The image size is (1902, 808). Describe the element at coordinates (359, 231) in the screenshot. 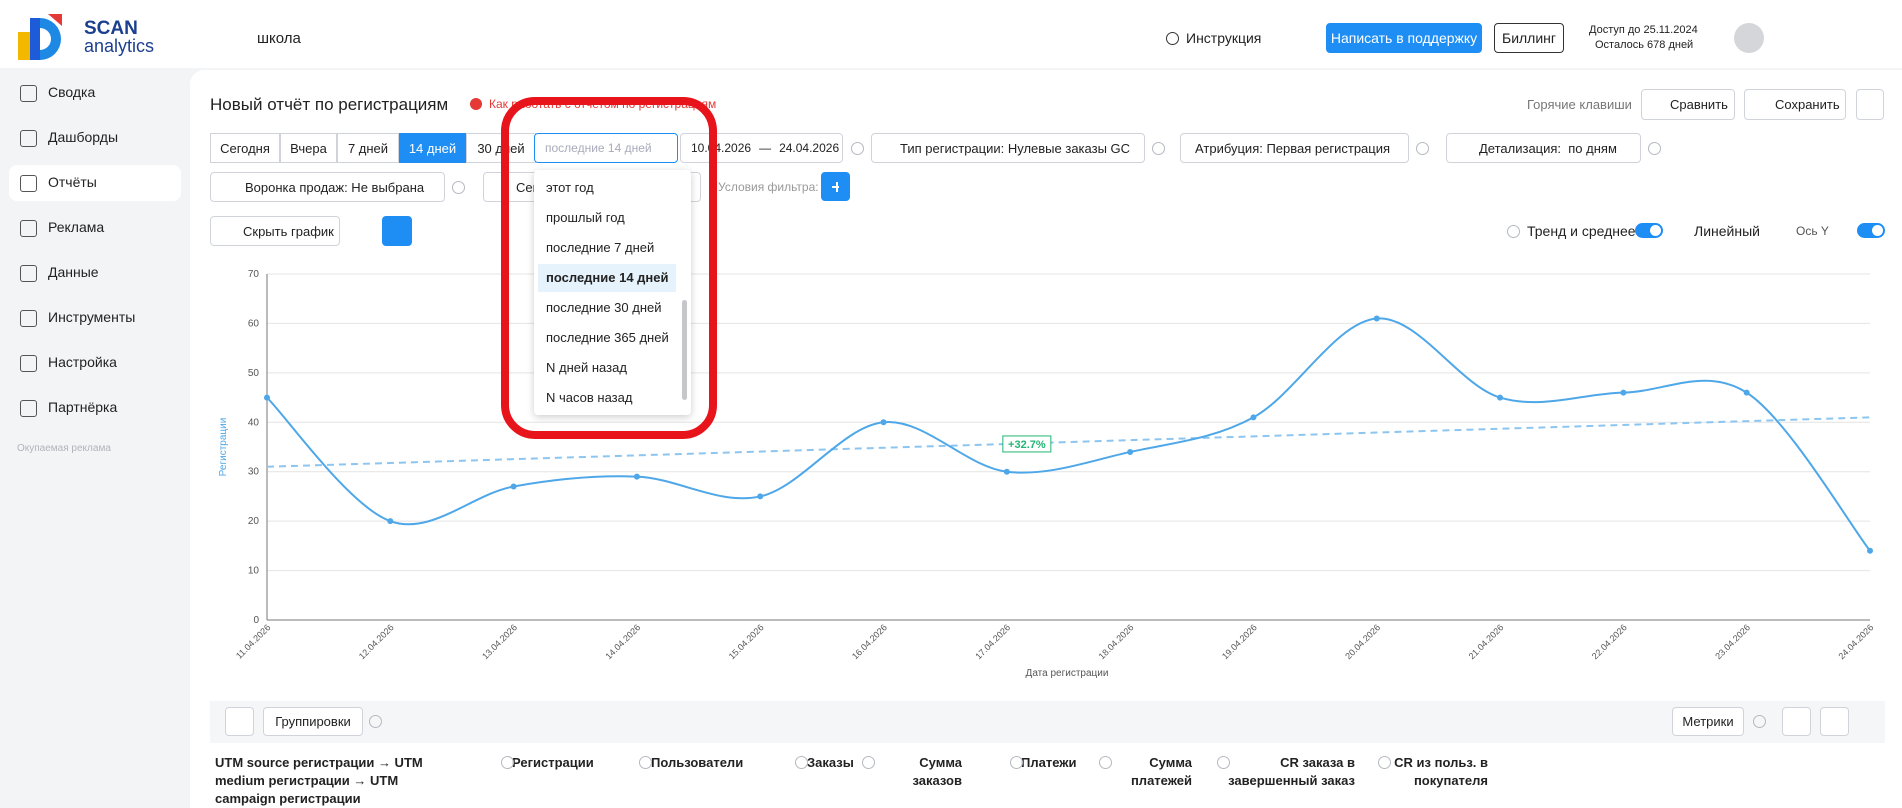

I see `pie-icon` at that location.